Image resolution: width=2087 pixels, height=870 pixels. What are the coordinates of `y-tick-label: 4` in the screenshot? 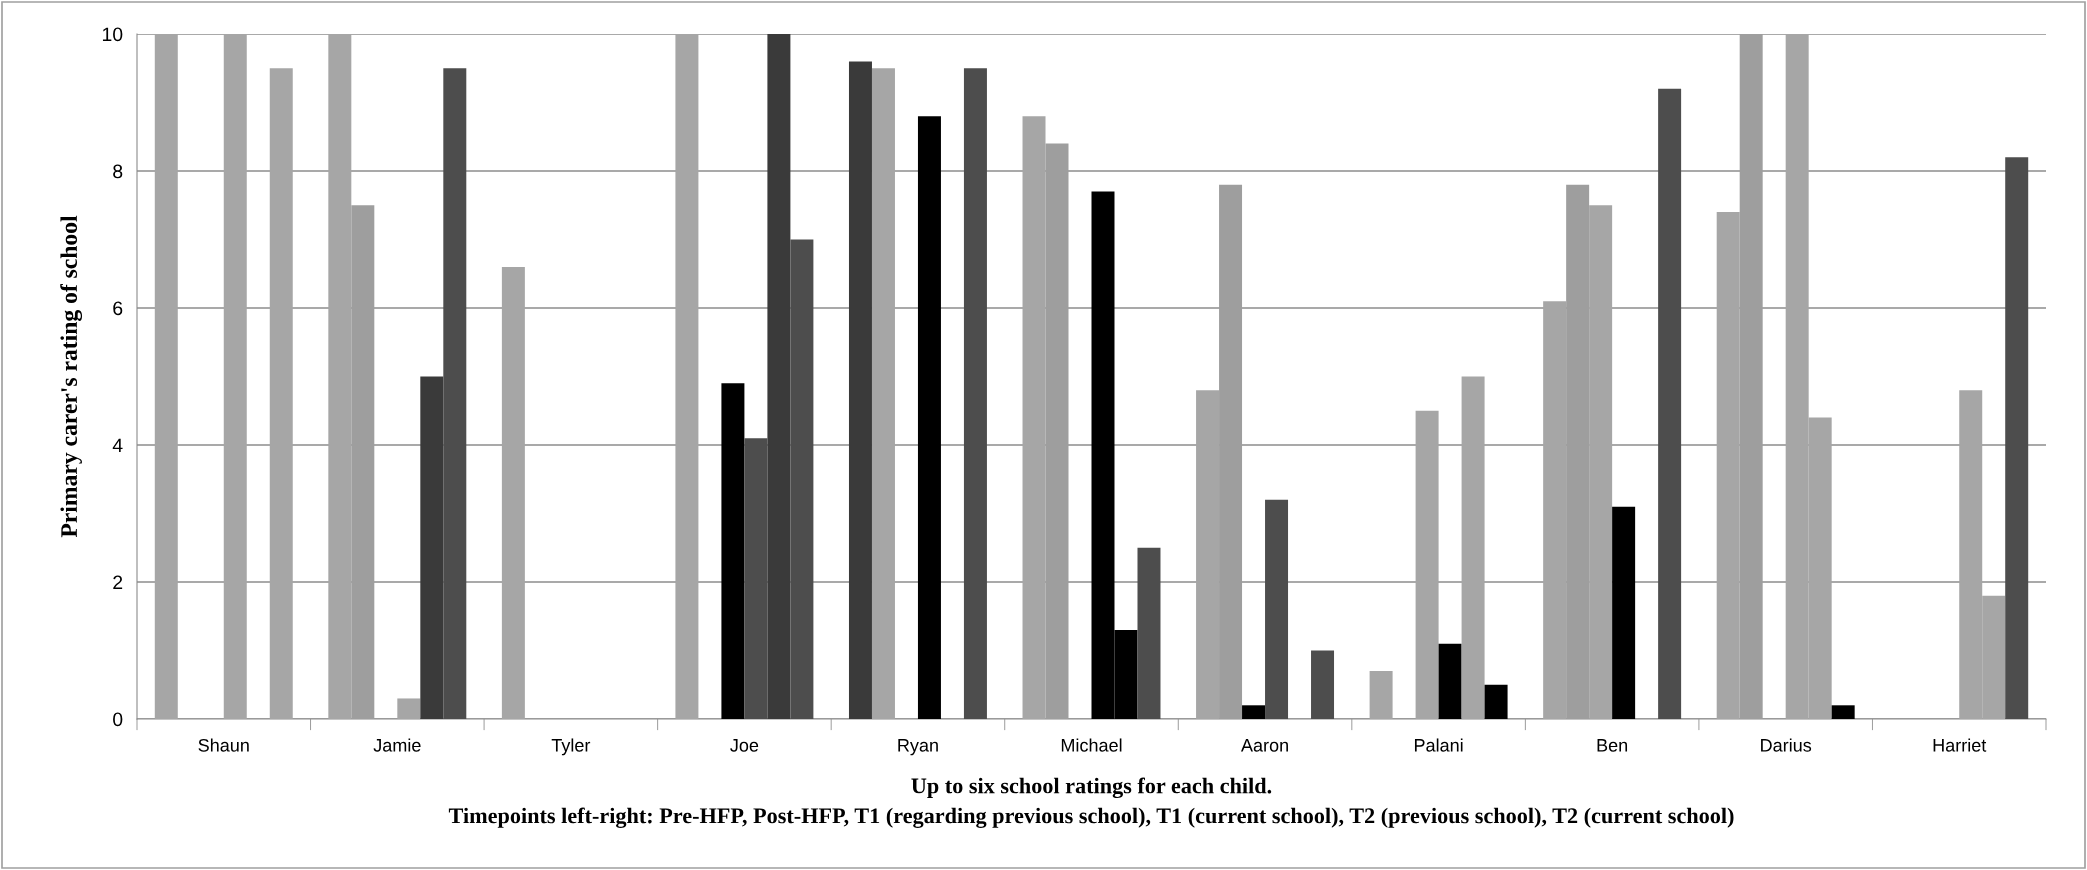 It's located at (117, 445).